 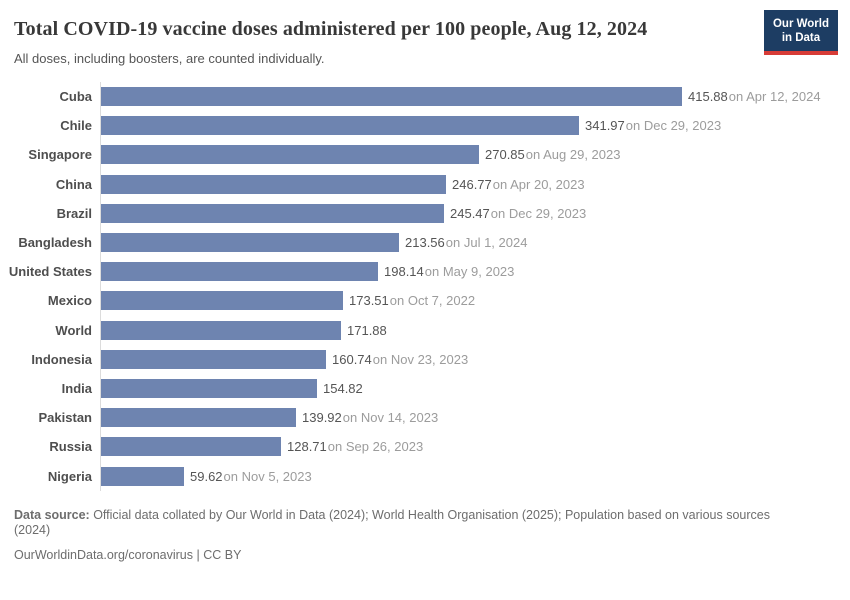 I want to click on entity-label: United States, so click(x=50, y=272).